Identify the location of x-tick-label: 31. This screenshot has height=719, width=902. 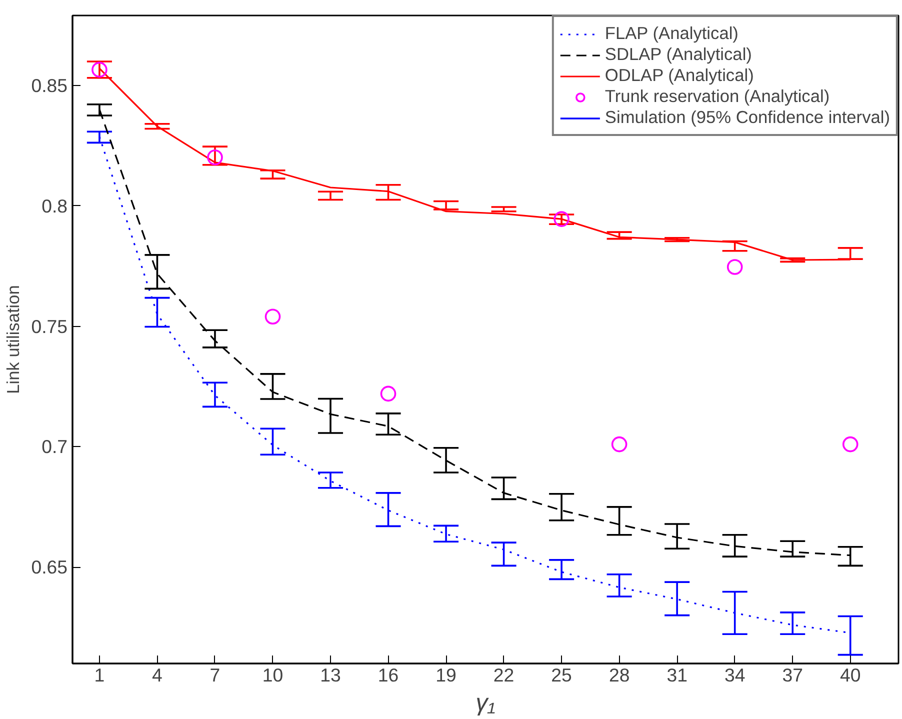
(677, 675).